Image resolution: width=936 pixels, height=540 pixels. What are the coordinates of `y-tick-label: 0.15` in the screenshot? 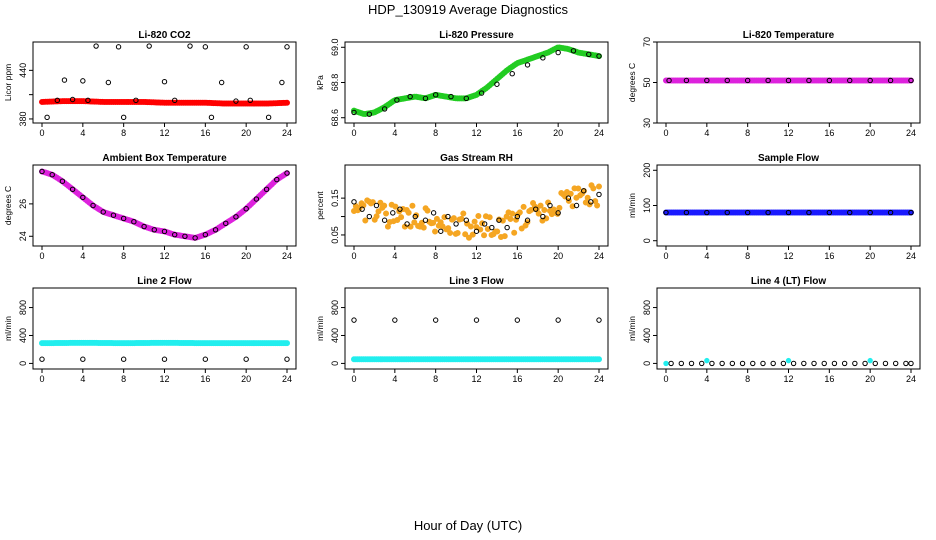 It's located at (335, 198).